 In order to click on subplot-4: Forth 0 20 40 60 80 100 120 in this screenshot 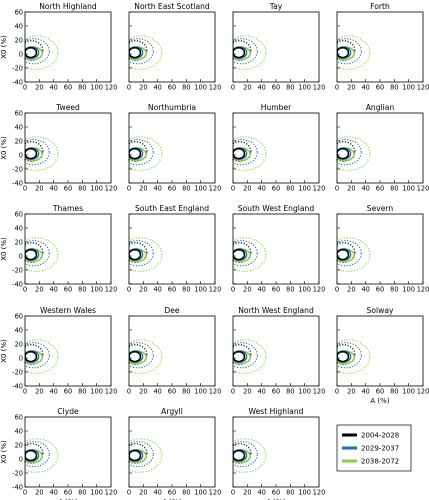, I will do `click(382, 47)`.